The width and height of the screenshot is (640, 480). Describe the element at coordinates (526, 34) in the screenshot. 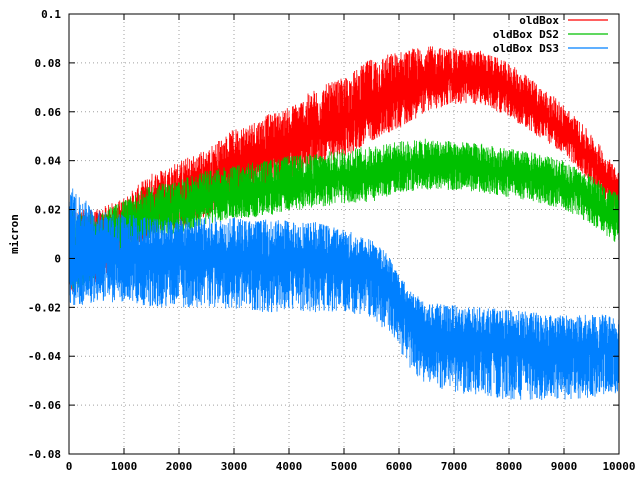

I see `legend-label: oldBox DS2` at that location.